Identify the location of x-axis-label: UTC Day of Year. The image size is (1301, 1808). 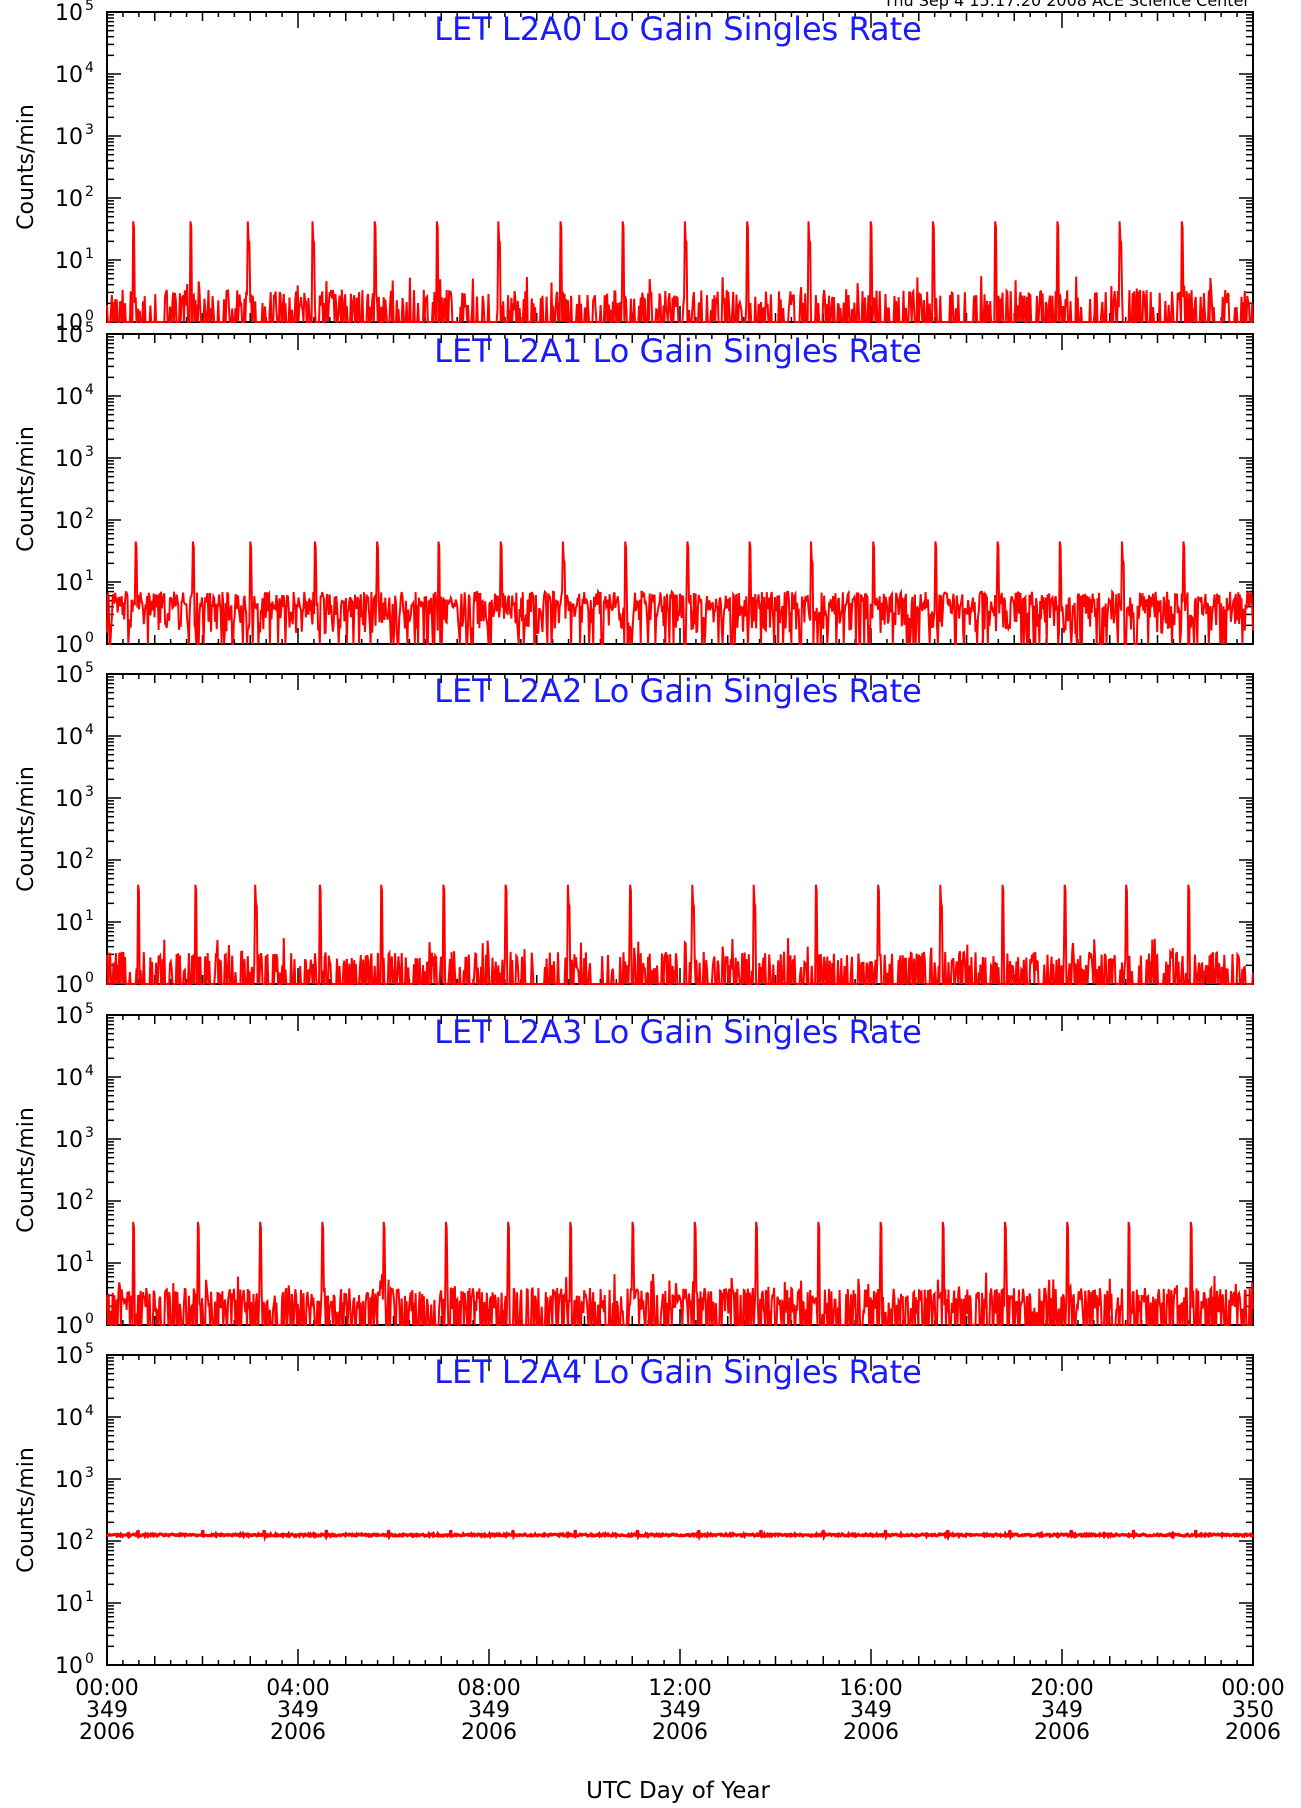
(678, 1791).